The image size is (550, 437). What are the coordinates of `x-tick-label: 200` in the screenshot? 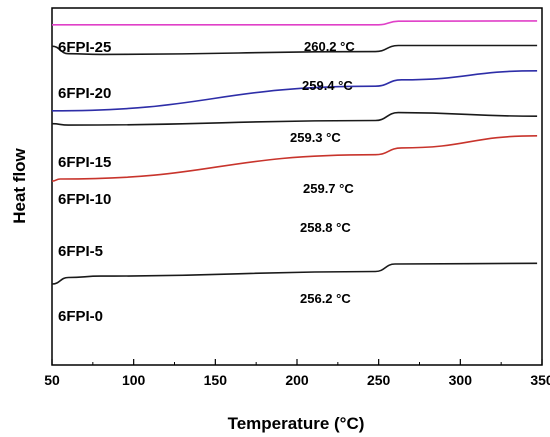 It's located at (297, 380).